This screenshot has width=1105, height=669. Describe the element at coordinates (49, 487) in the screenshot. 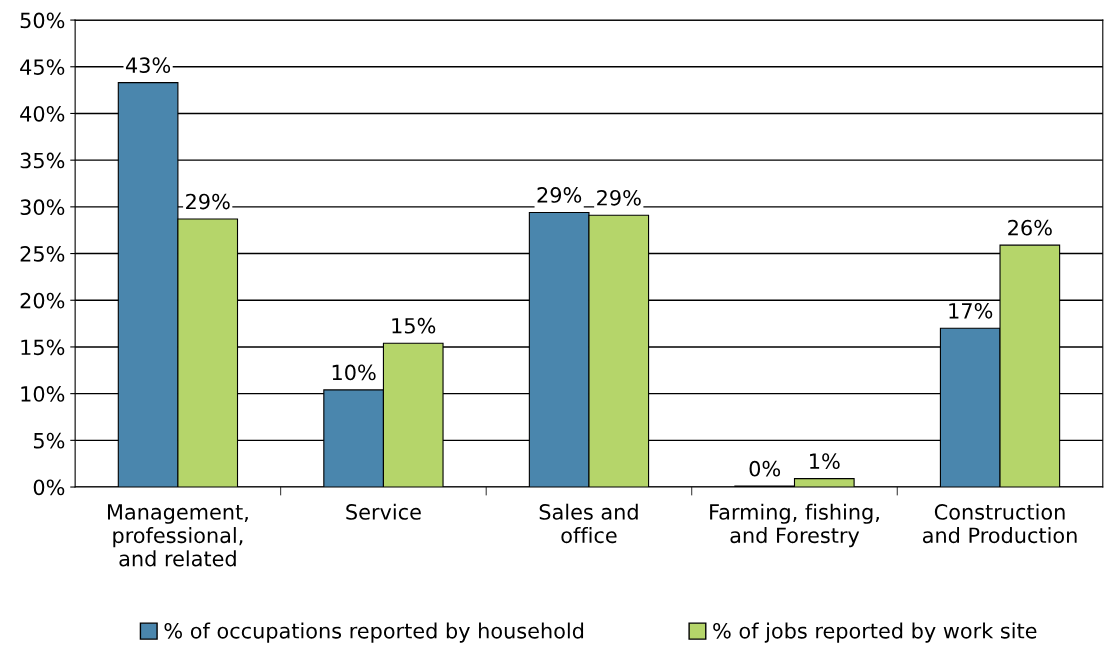

I see `y-tick-label: 0%` at that location.